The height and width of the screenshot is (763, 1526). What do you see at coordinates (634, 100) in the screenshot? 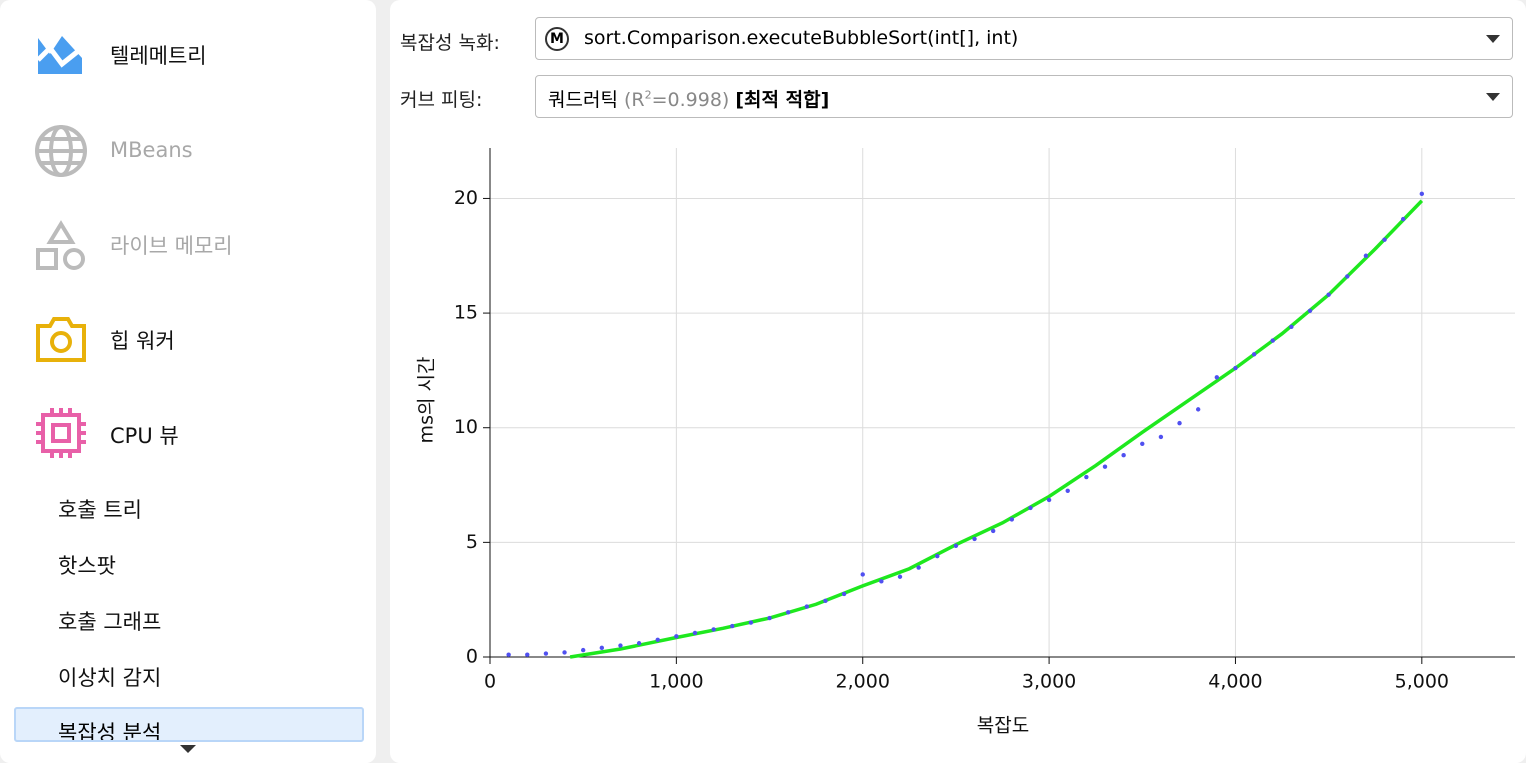
I see `r2-prefix: (R` at bounding box center [634, 100].